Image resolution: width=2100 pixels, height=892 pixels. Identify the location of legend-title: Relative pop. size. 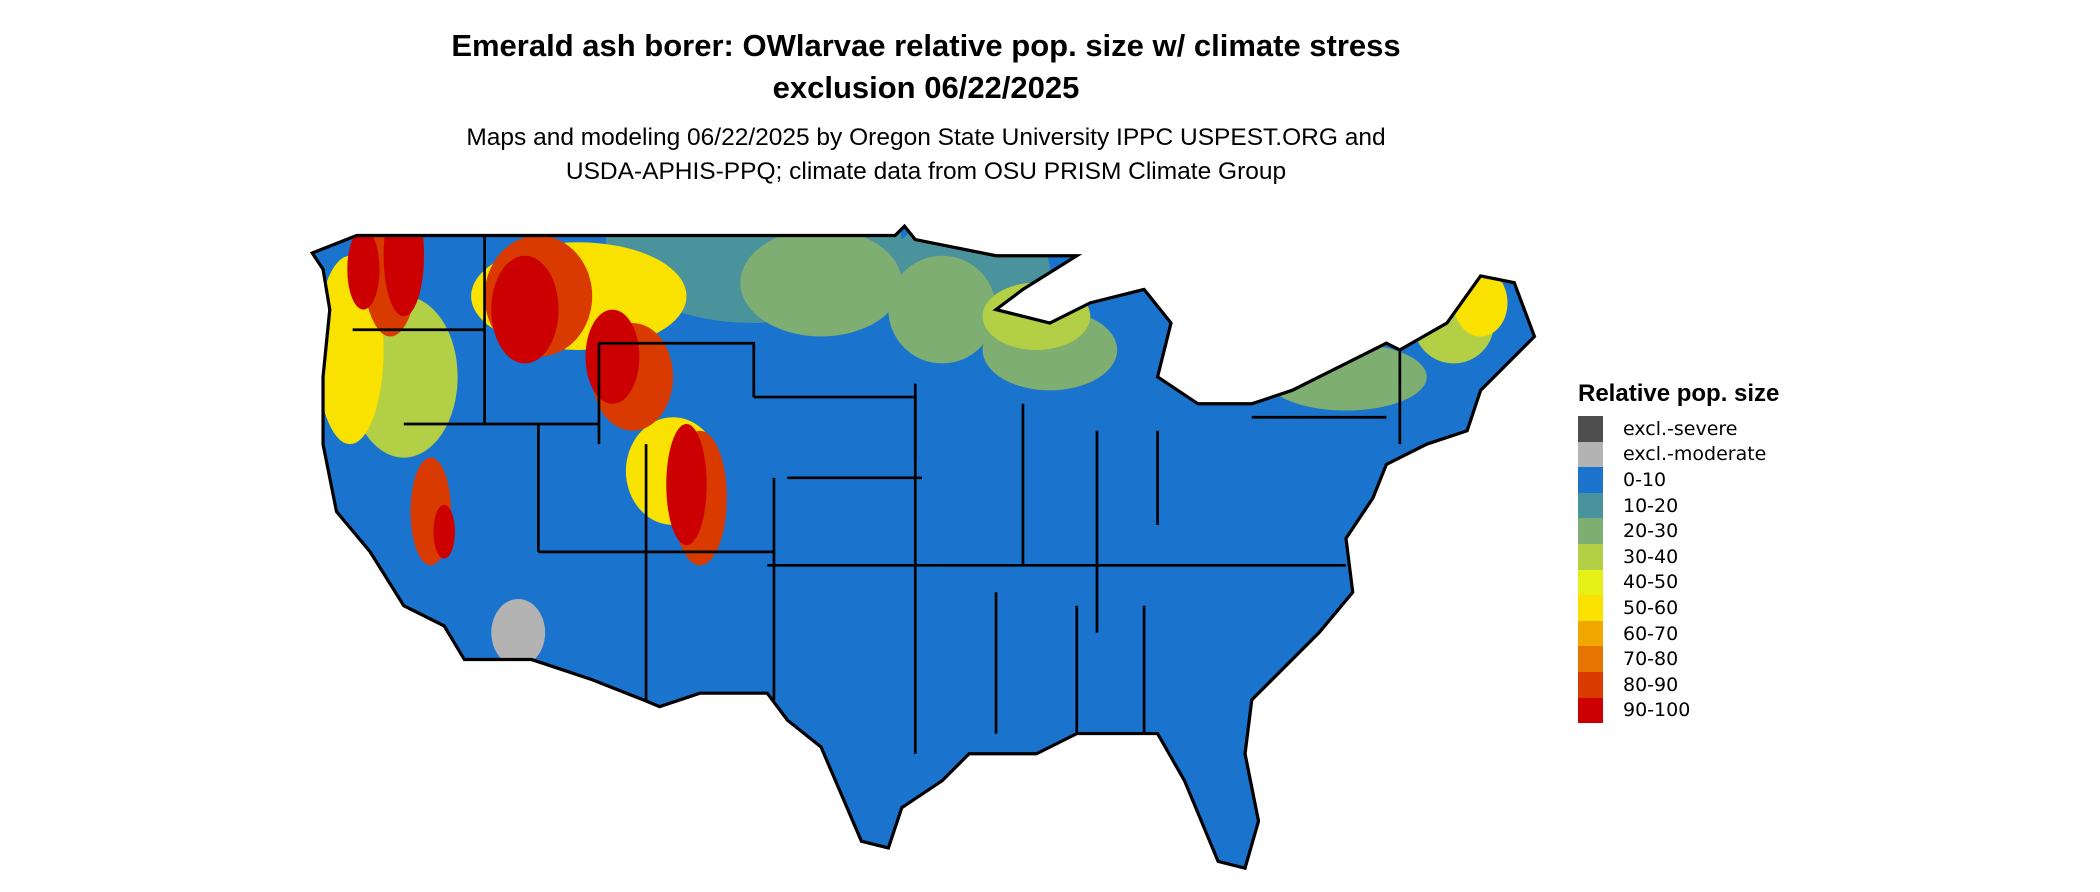
(1679, 393).